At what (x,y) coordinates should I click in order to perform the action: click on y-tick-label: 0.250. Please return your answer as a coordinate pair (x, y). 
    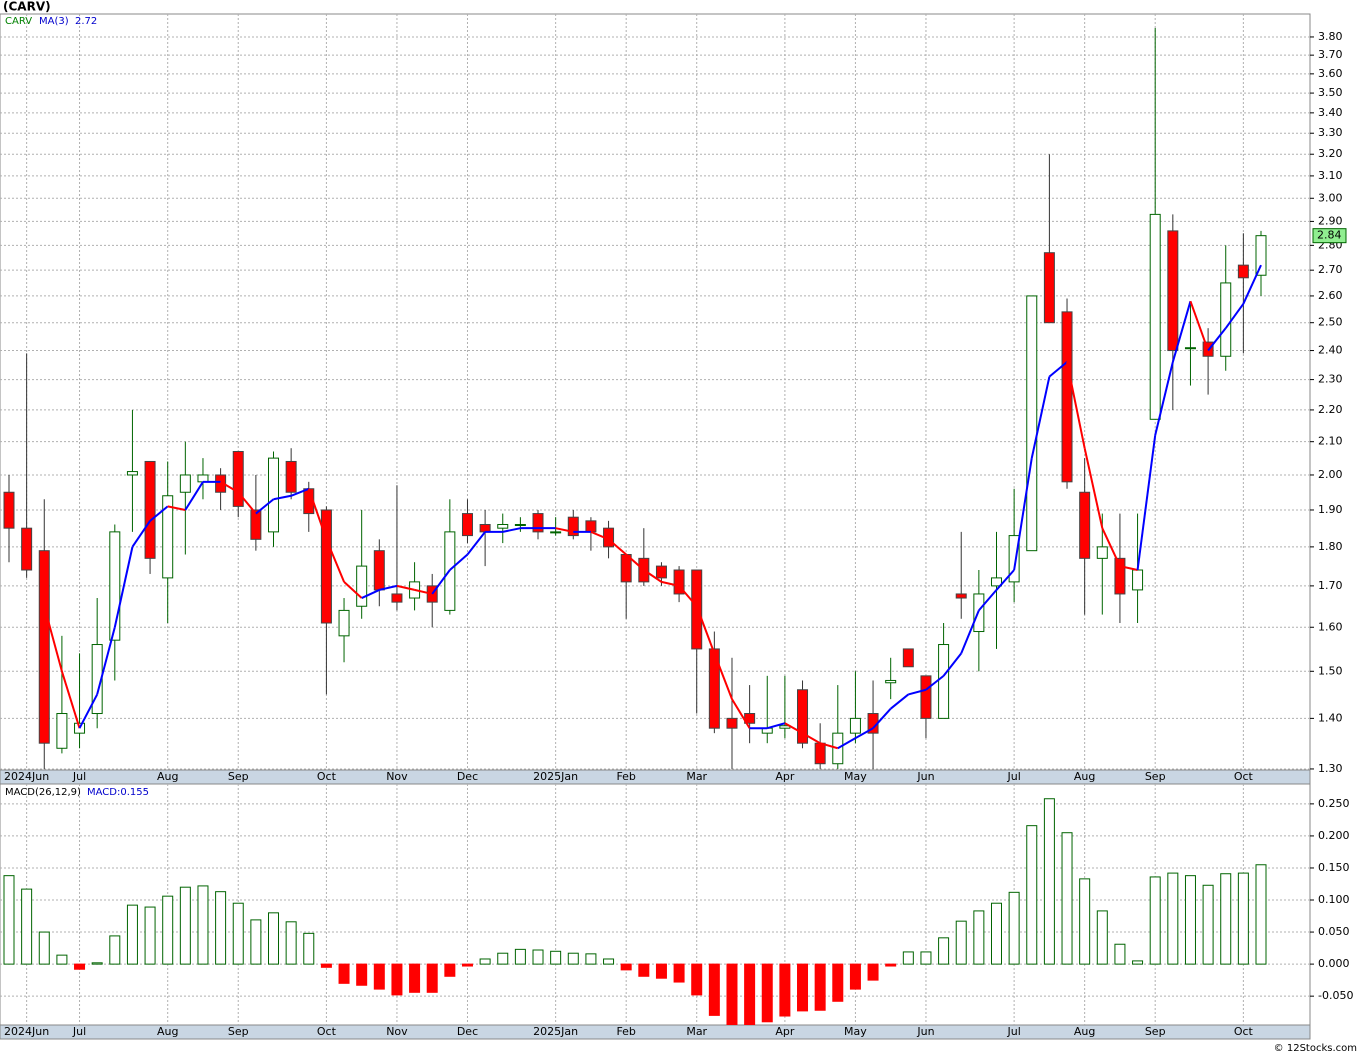
    Looking at the image, I should click on (1334, 803).